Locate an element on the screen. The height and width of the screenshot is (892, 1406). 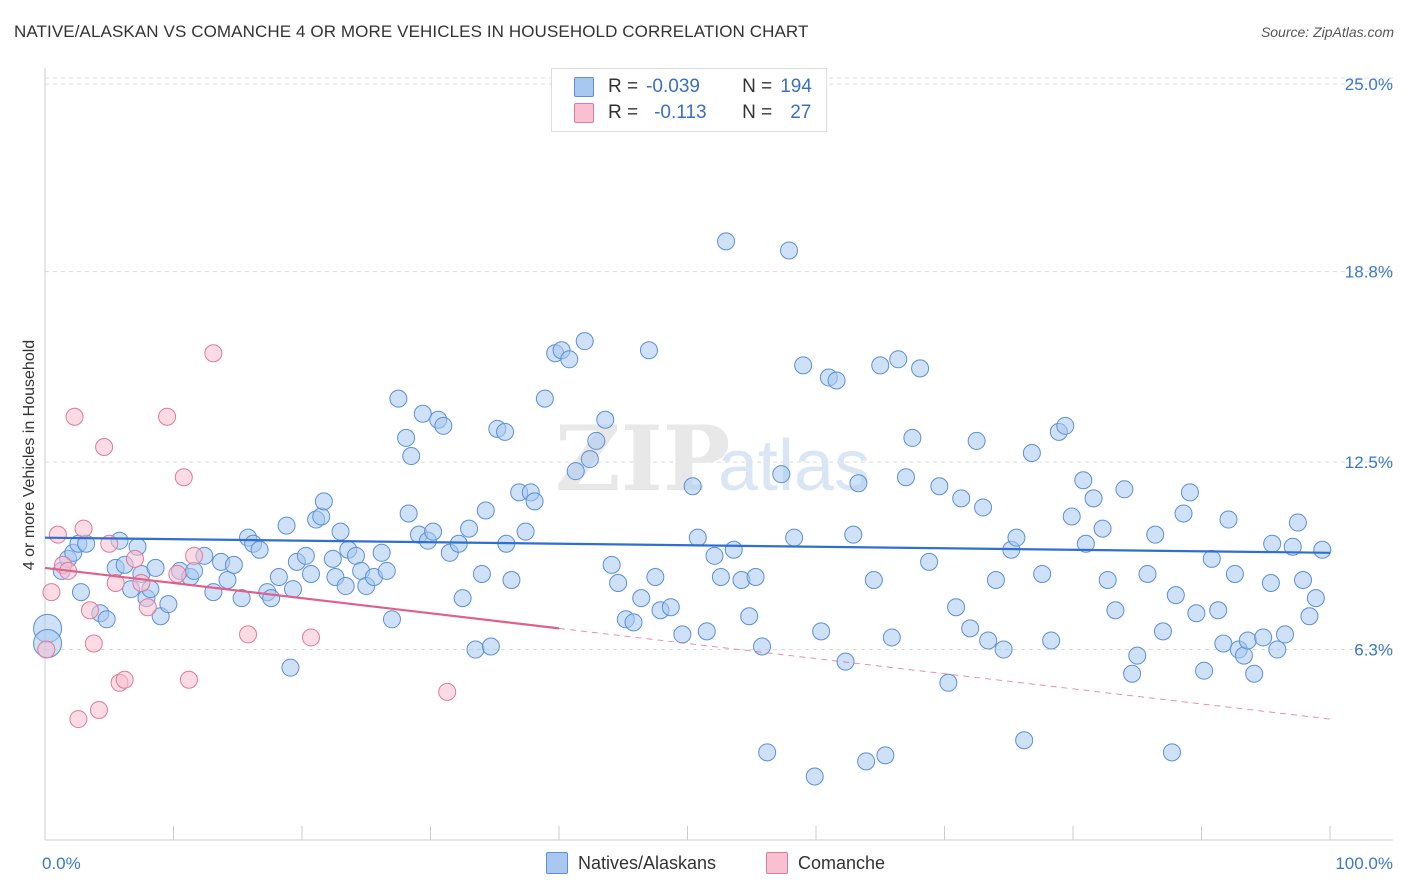
legend-item-natives: Natives/Alaskans is located at coordinates (631, 863).